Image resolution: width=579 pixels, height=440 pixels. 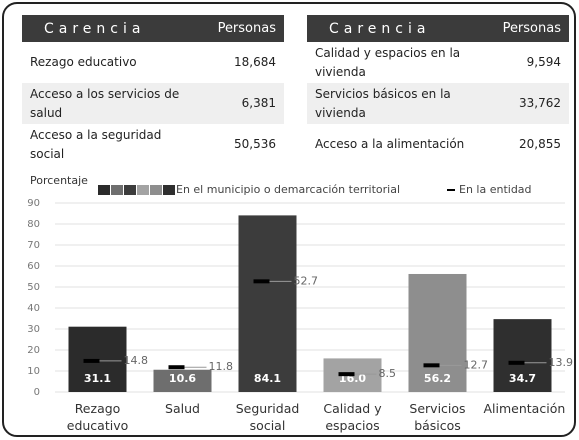 I want to click on cell: Acceso a la seguridad social, so click(x=96, y=144).